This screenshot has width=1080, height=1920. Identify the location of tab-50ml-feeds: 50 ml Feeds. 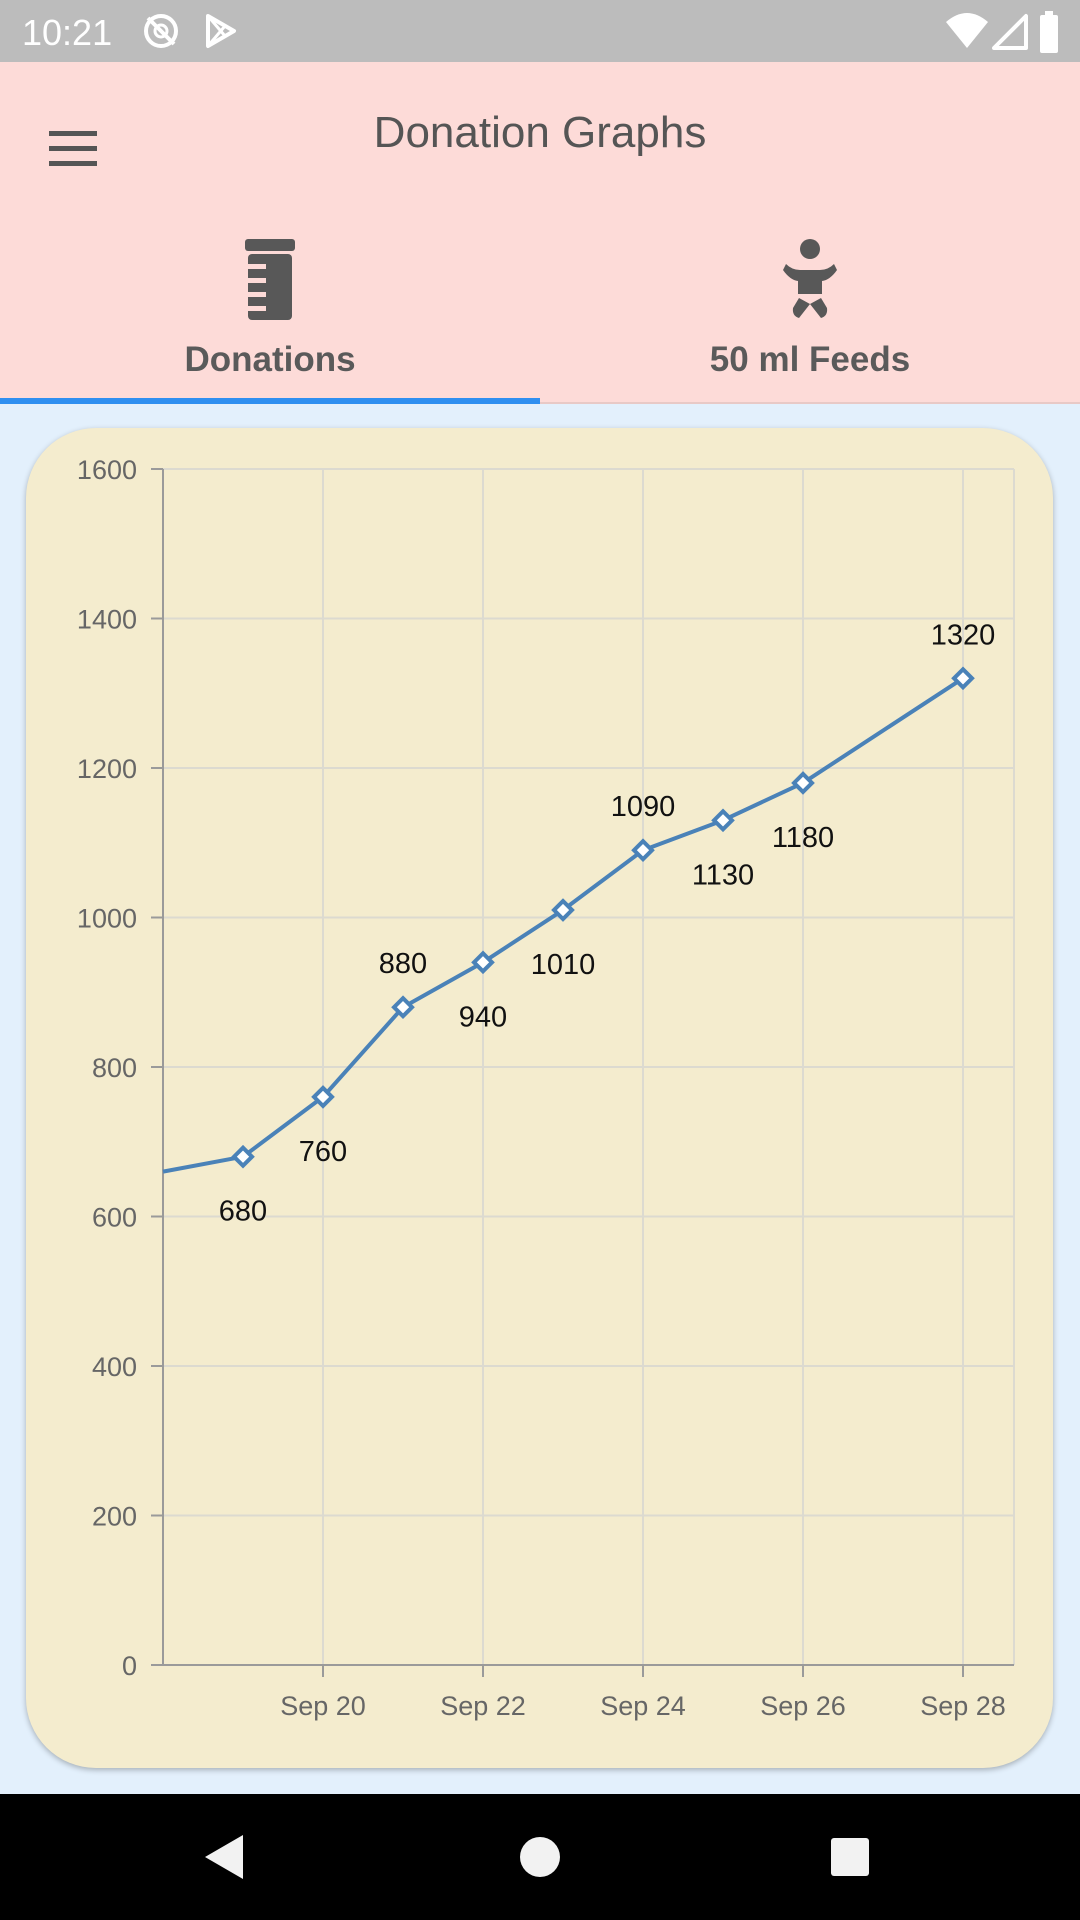
(810, 317).